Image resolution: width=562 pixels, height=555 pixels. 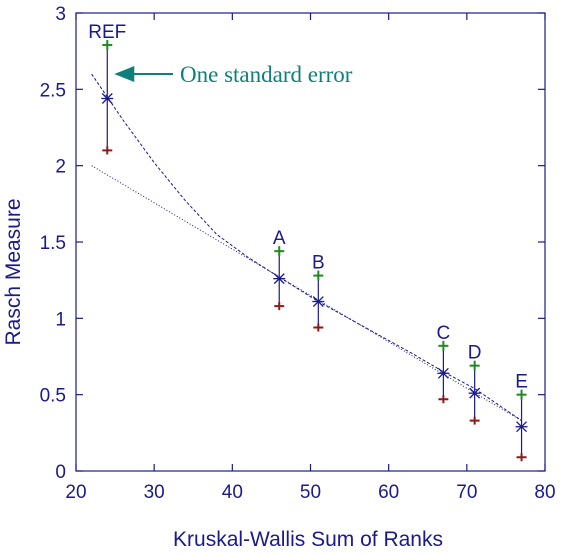 What do you see at coordinates (475, 384) in the screenshot?
I see `data-point: D` at bounding box center [475, 384].